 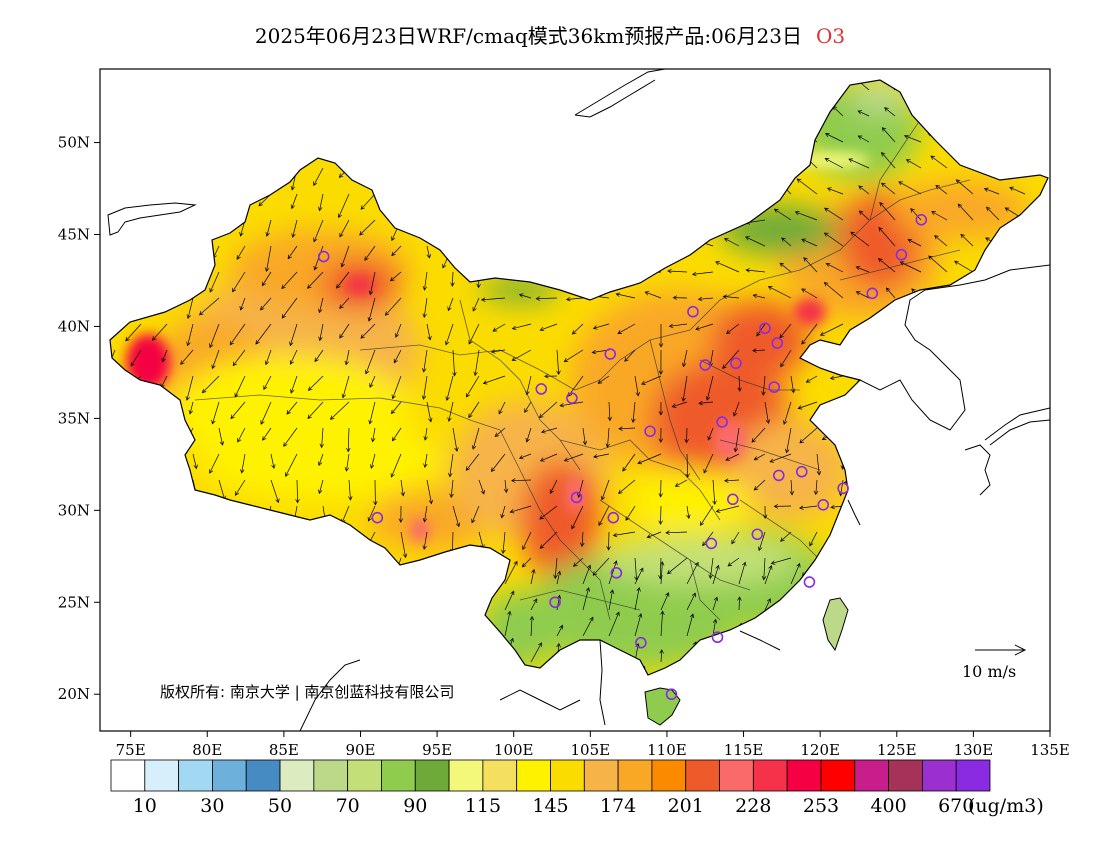 I want to click on map-title: 2025年06月23日WRF/cmaq模式36km预报产品:06月23日 O3, so click(x=550, y=34).